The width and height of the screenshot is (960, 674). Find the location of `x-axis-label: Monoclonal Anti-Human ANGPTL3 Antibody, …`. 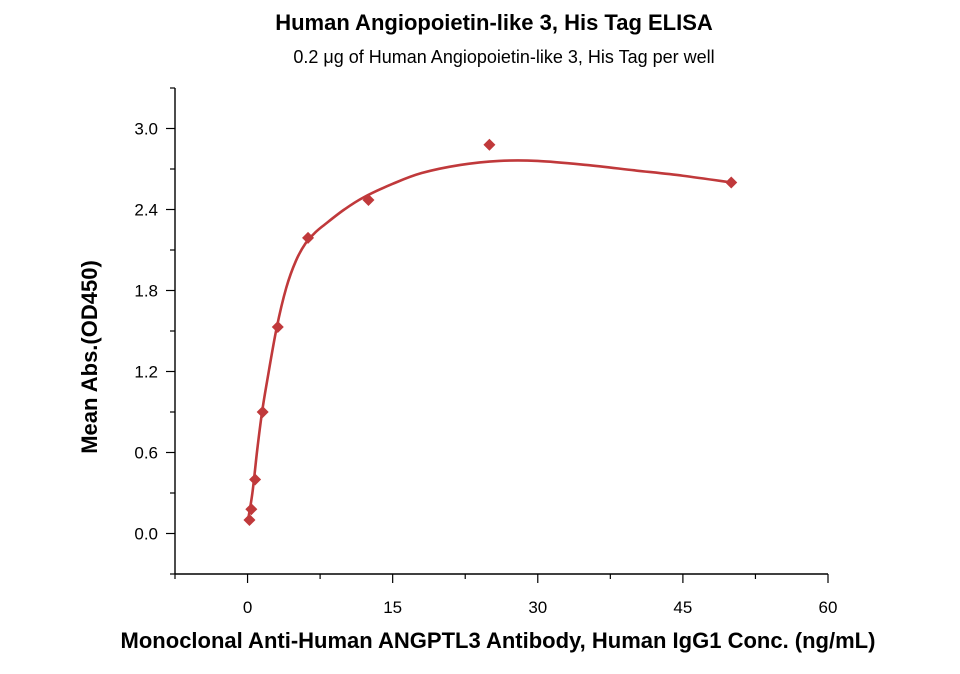

x-axis-label: Monoclonal Anti-Human ANGPTL3 Antibody, … is located at coordinates (498, 640).